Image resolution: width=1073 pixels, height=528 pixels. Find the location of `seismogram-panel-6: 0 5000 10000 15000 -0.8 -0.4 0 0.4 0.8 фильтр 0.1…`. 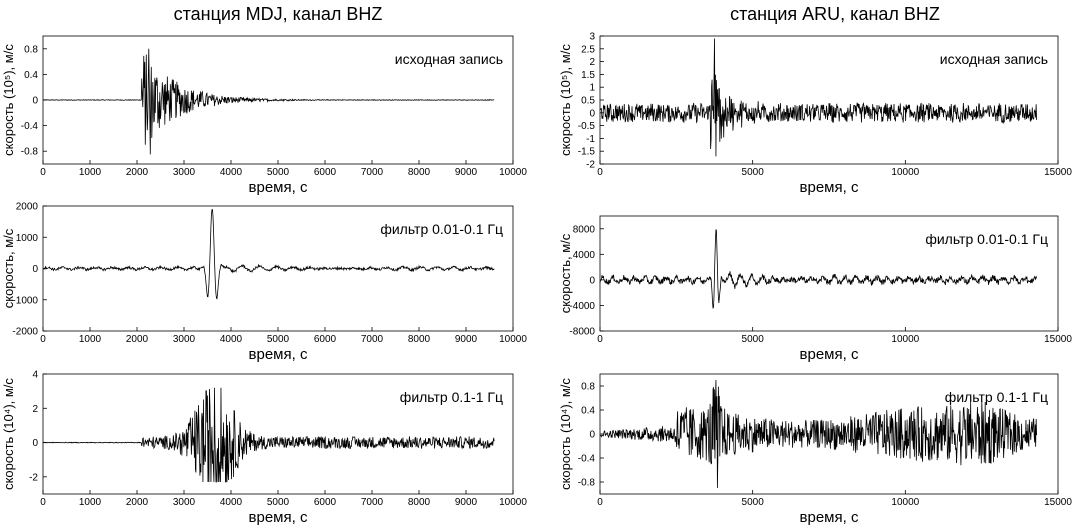

seismogram-panel-6: 0 5000 10000 15000 -0.8 -0.4 0 0.4 0.8 фильтр 0.1… is located at coordinates (815, 449).